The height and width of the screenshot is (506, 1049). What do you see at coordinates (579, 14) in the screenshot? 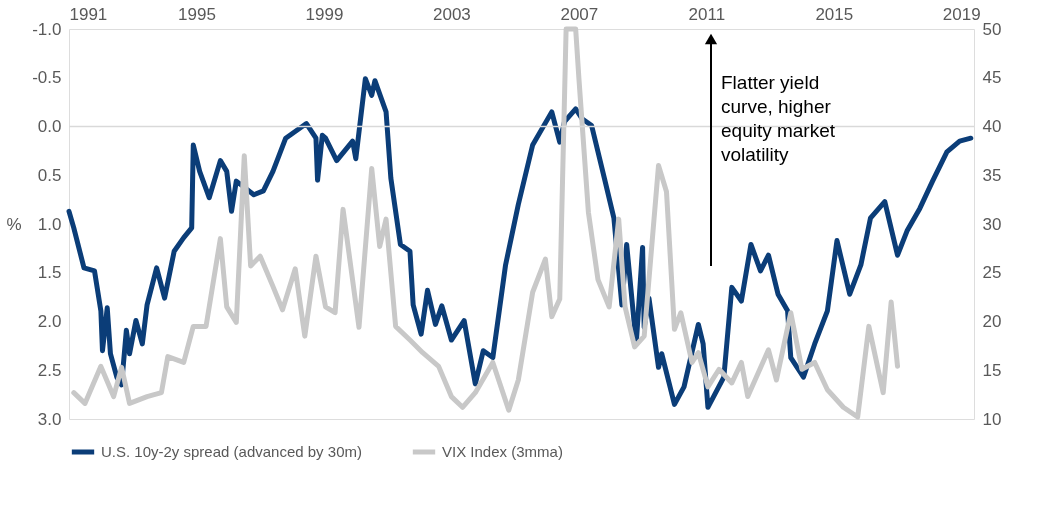
I see `x-tick-label: 2007` at bounding box center [579, 14].